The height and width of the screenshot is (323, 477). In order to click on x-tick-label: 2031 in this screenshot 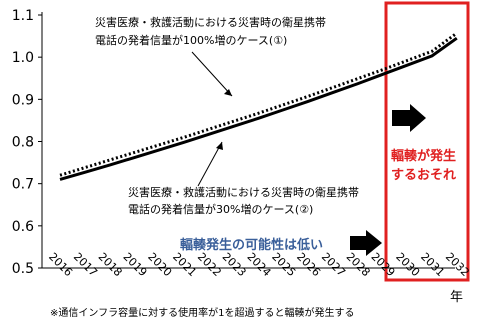, I will do `click(432, 264)`.